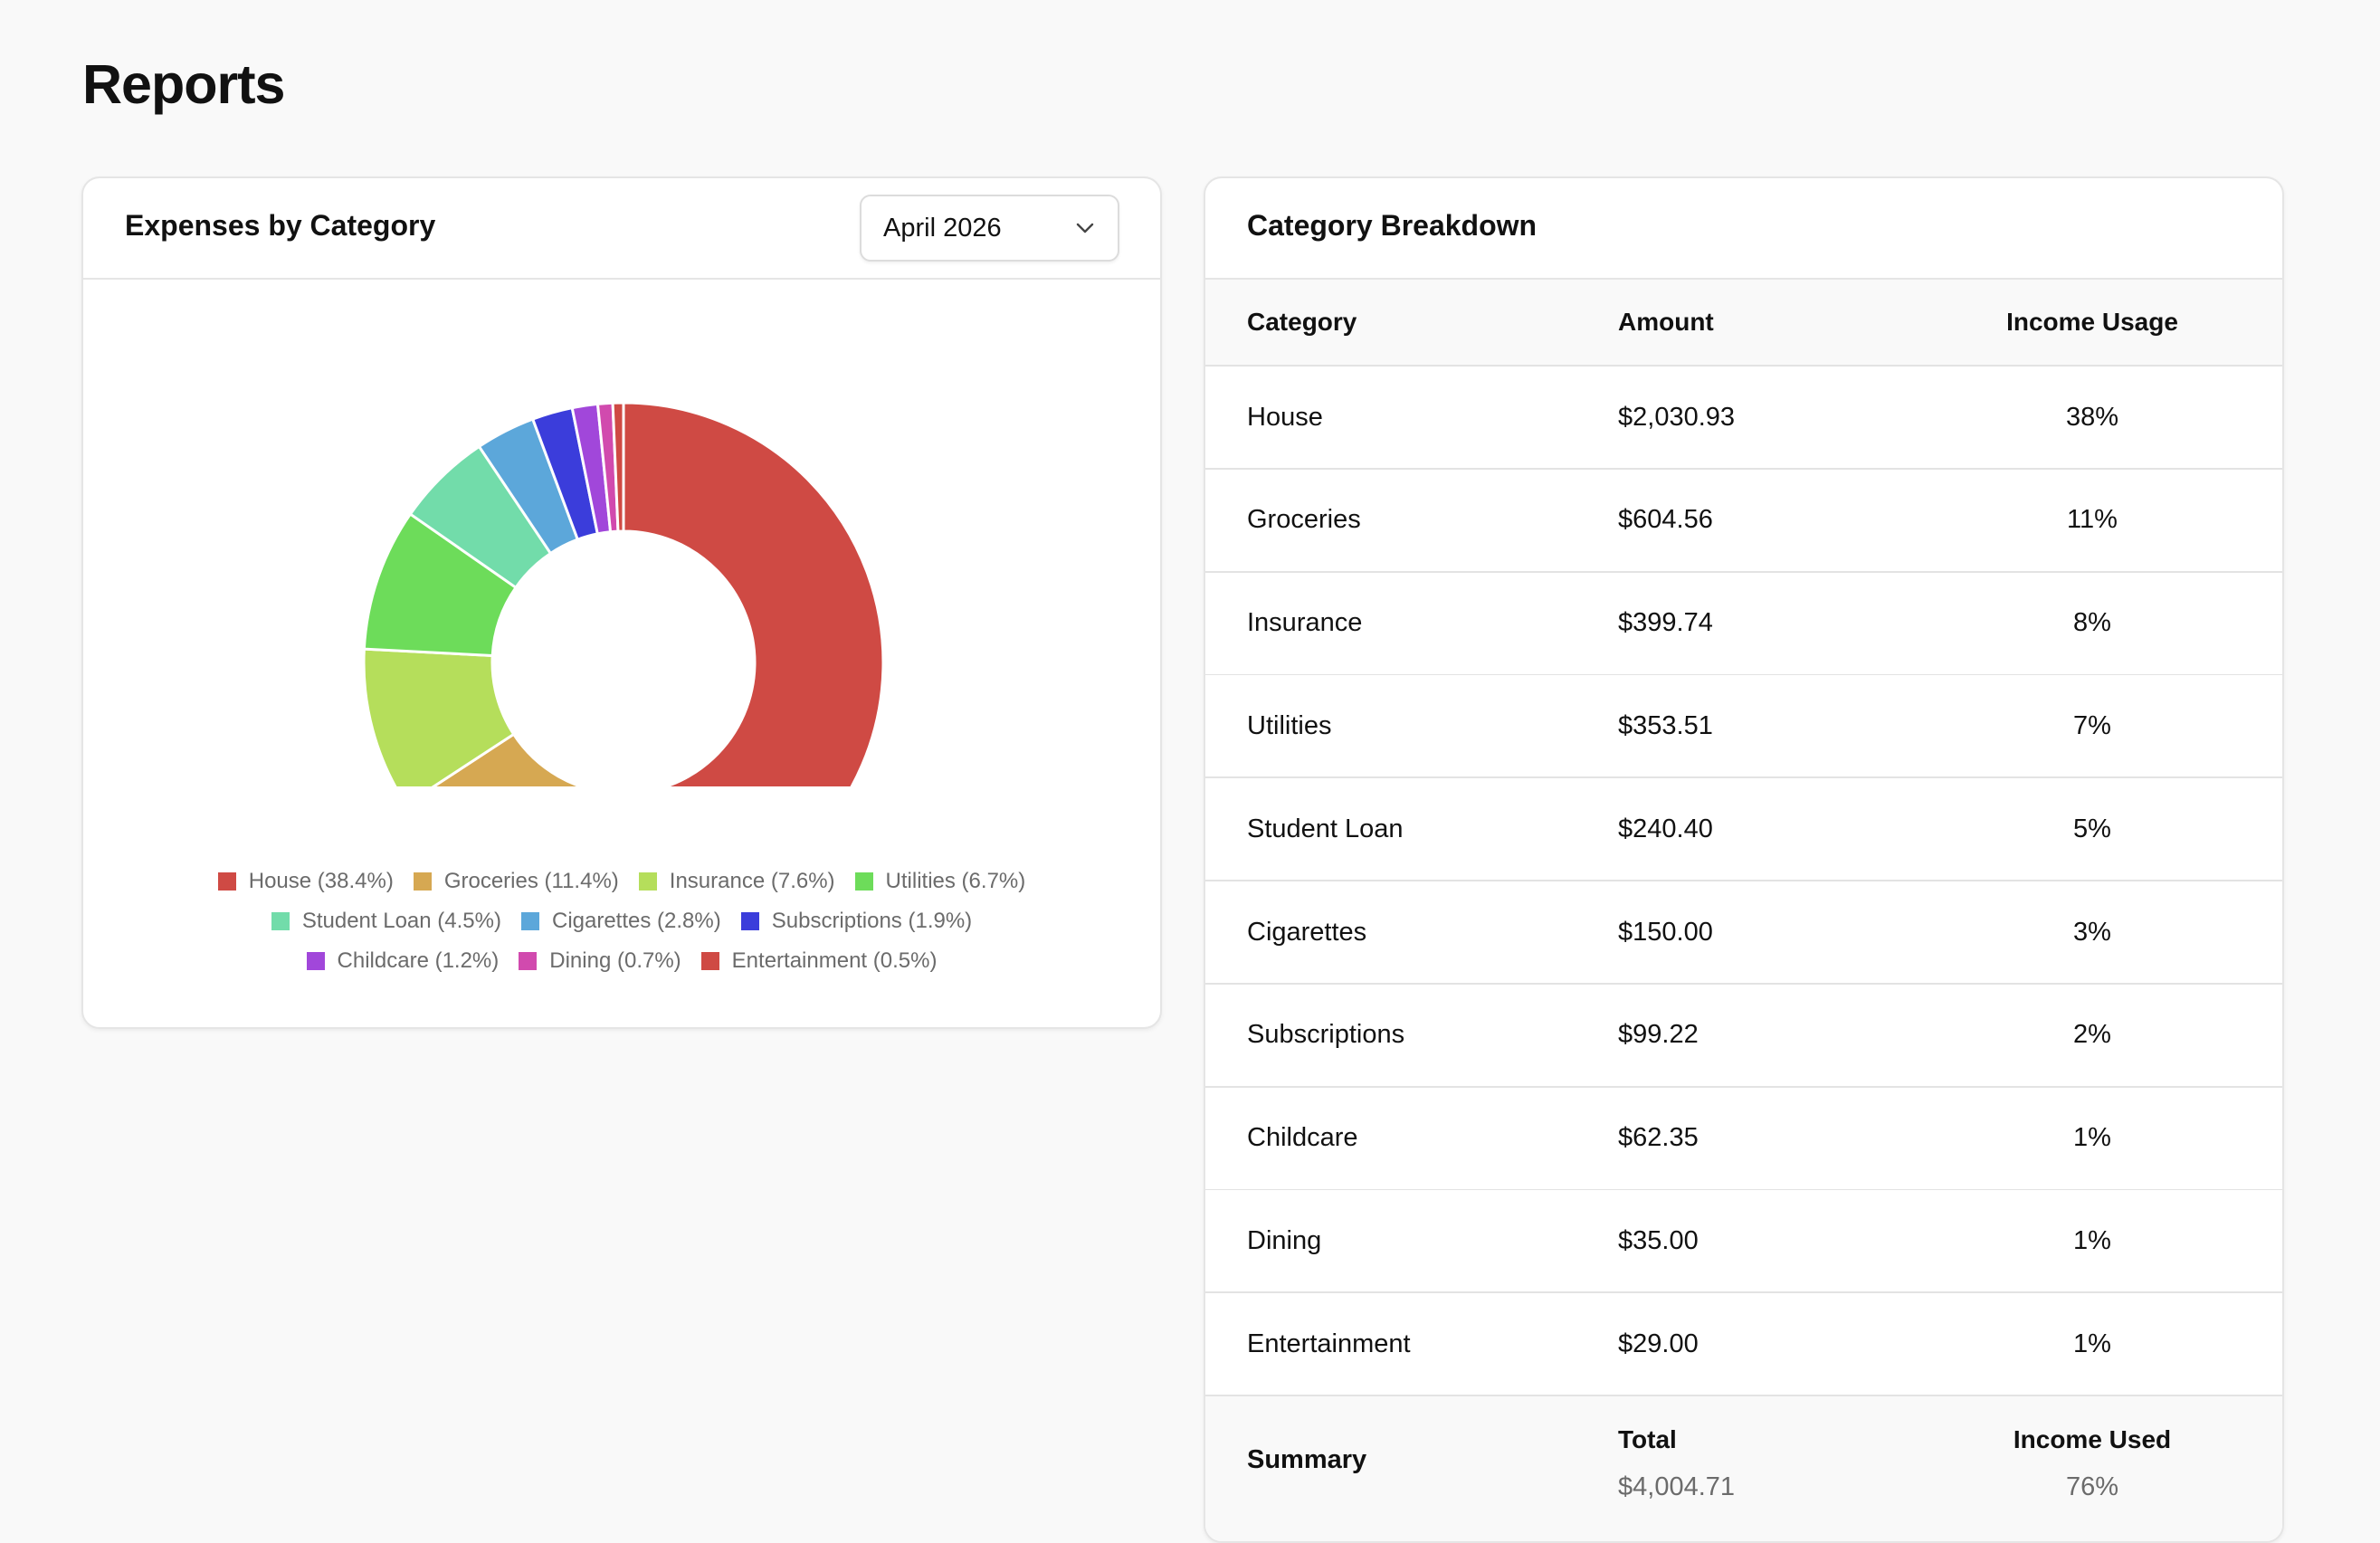 This screenshot has height=1543, width=2380. What do you see at coordinates (2092, 322) in the screenshot?
I see `column-header-income-usage: Income Usage` at bounding box center [2092, 322].